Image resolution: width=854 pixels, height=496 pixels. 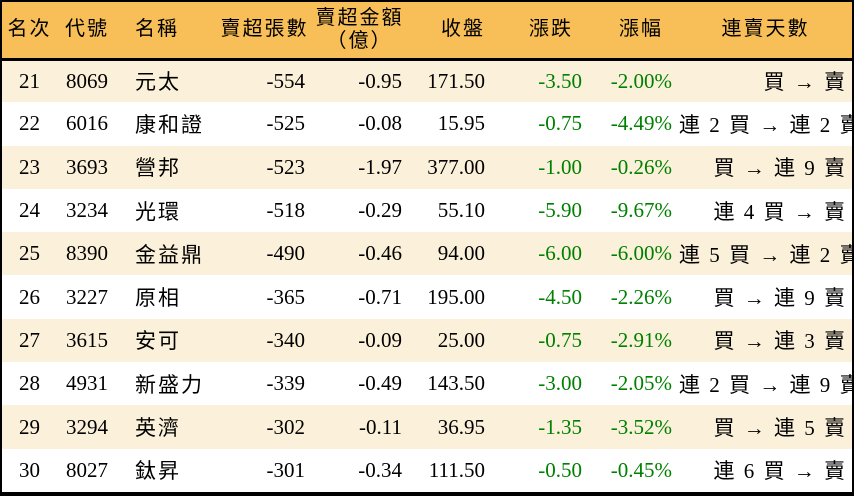 I want to click on cell-change-pct: -3.52%, so click(x=641, y=426).